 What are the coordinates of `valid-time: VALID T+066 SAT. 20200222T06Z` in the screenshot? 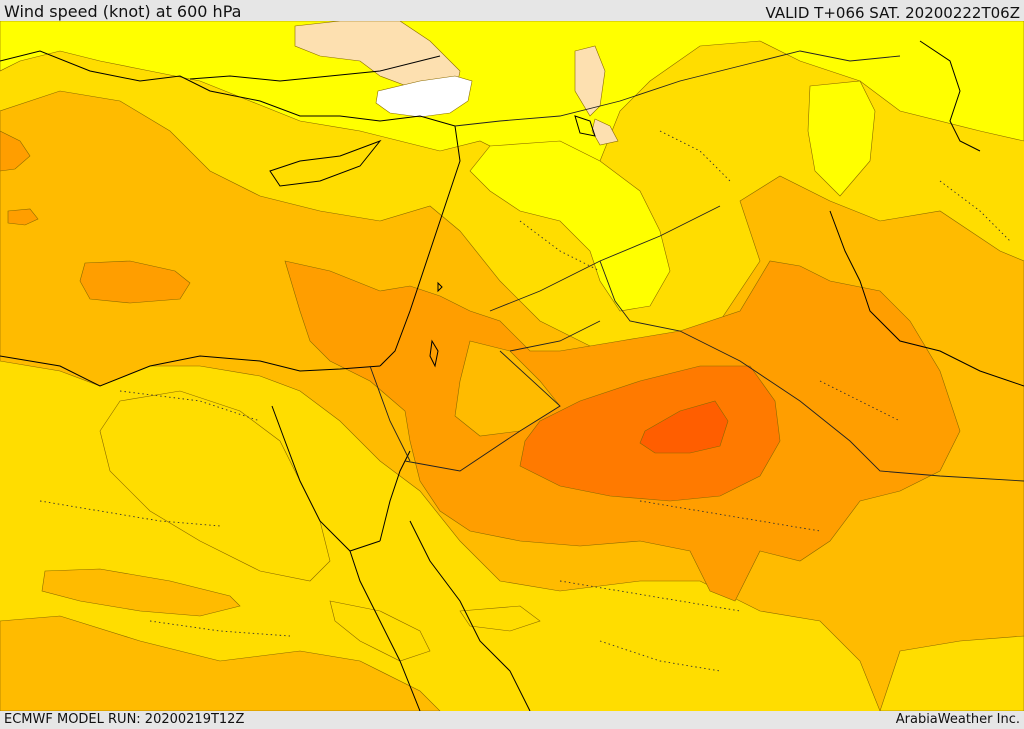 It's located at (892, 13).